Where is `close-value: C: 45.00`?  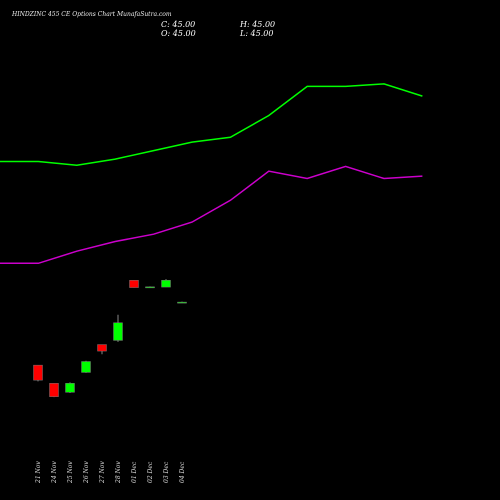 close-value: C: 45.00 is located at coordinates (178, 24).